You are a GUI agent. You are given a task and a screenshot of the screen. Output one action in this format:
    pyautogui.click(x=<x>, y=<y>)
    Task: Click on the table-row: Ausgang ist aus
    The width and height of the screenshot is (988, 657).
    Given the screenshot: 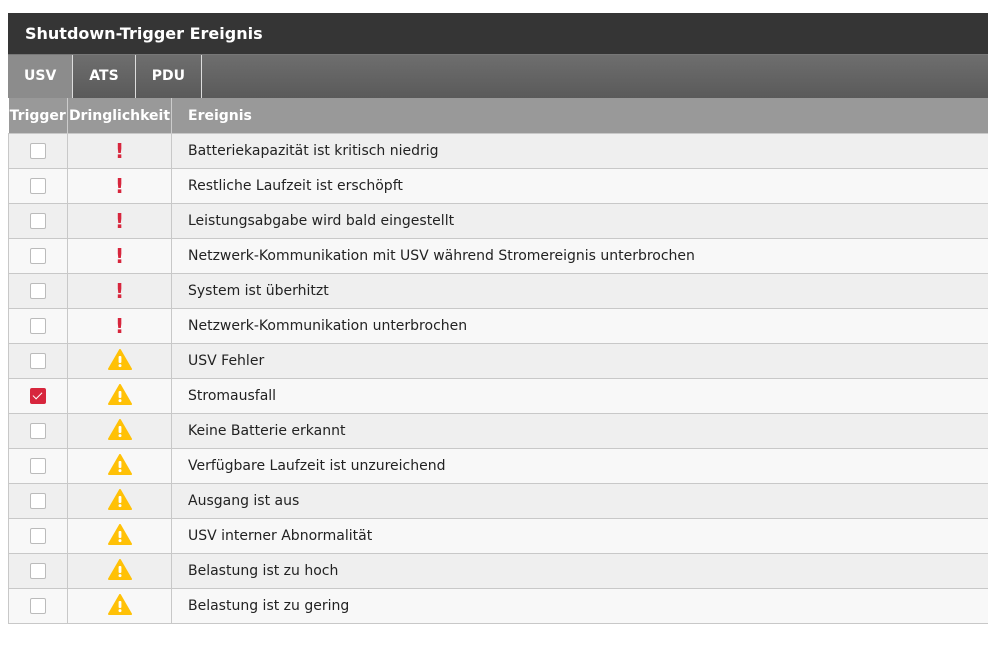 What is the action you would take?
    pyautogui.click(x=498, y=501)
    